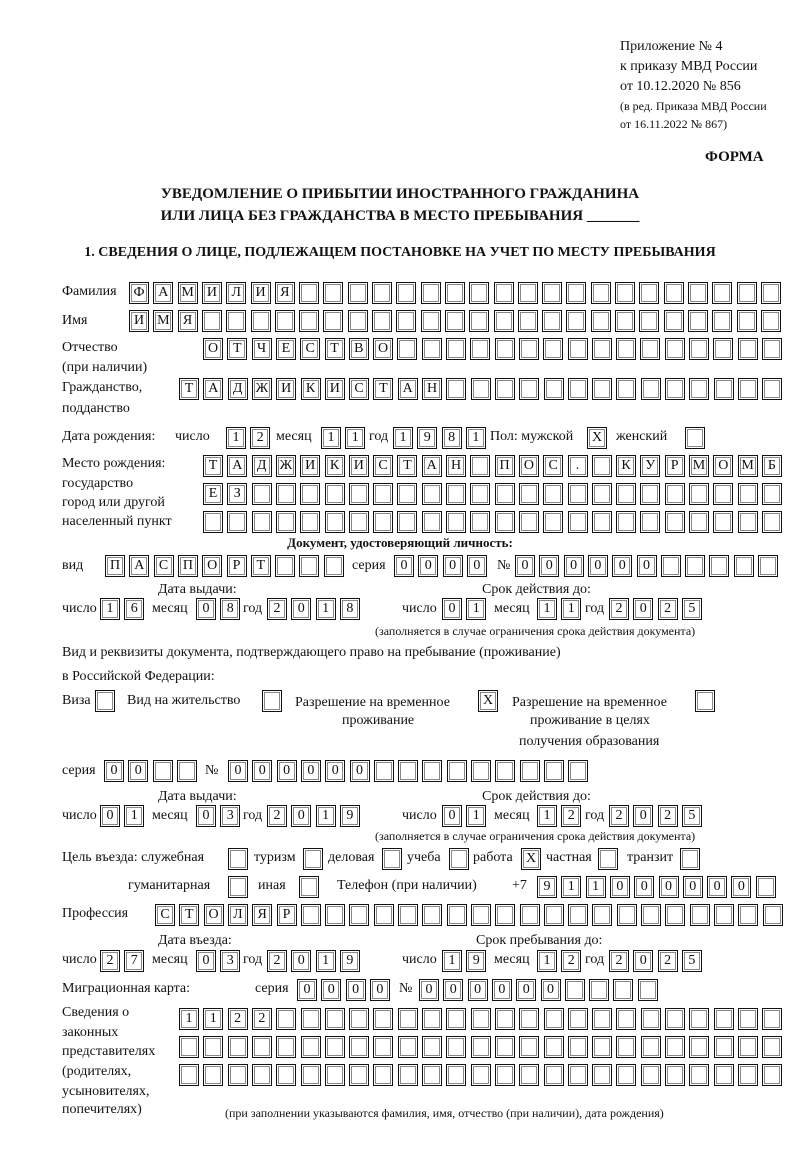 This screenshot has width=800, height=1163. What do you see at coordinates (189, 915) in the screenshot?
I see `char-box-profession: Т` at bounding box center [189, 915].